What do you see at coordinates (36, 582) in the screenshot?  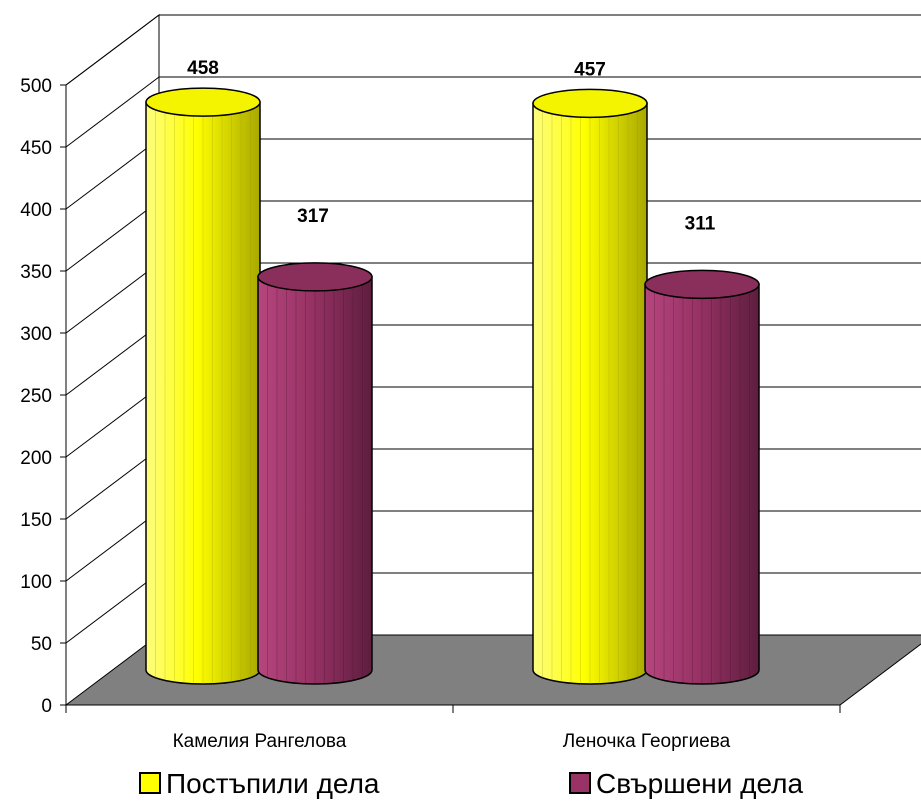 I see `y-tick-label: 100` at bounding box center [36, 582].